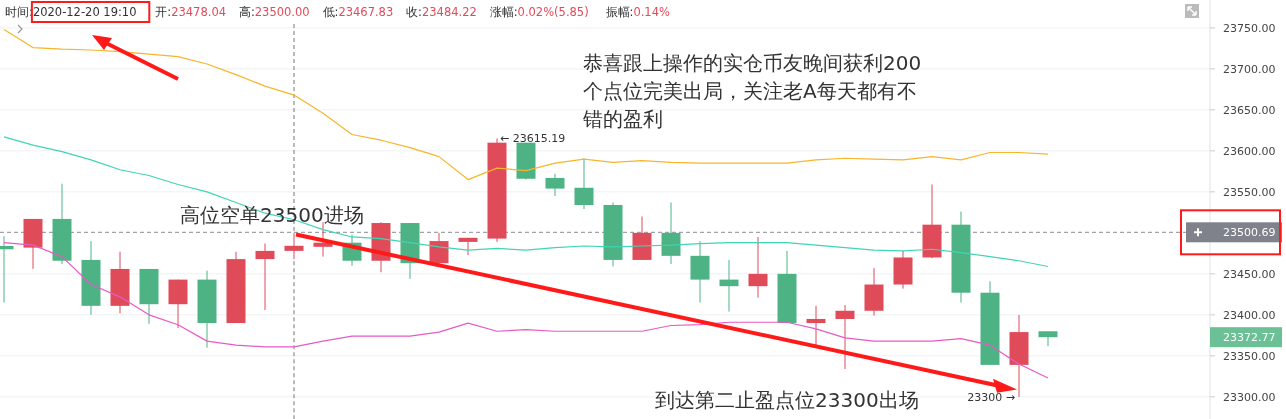 This screenshot has height=419, width=1286. What do you see at coordinates (274, 12) in the screenshot?
I see `annotation: 高:23500.00` at bounding box center [274, 12].